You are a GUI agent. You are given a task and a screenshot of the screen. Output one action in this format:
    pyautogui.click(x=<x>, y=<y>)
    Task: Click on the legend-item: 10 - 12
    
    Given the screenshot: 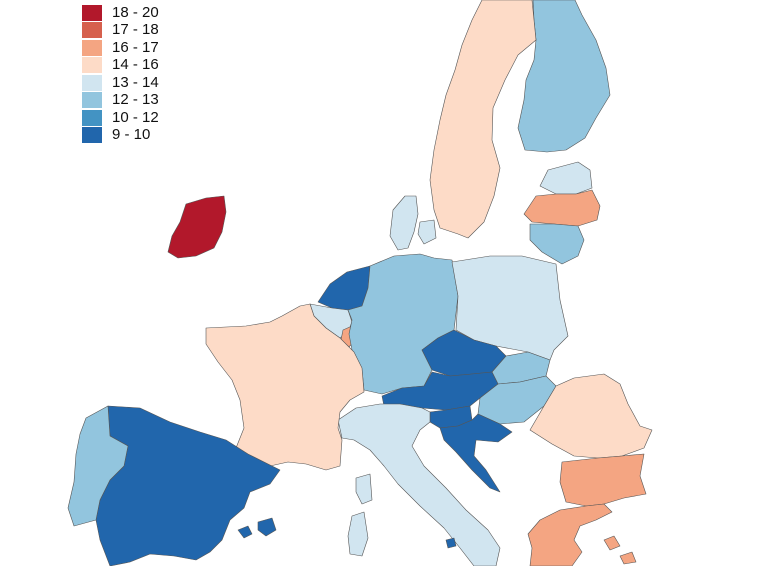 What is the action you would take?
    pyautogui.click(x=120, y=118)
    